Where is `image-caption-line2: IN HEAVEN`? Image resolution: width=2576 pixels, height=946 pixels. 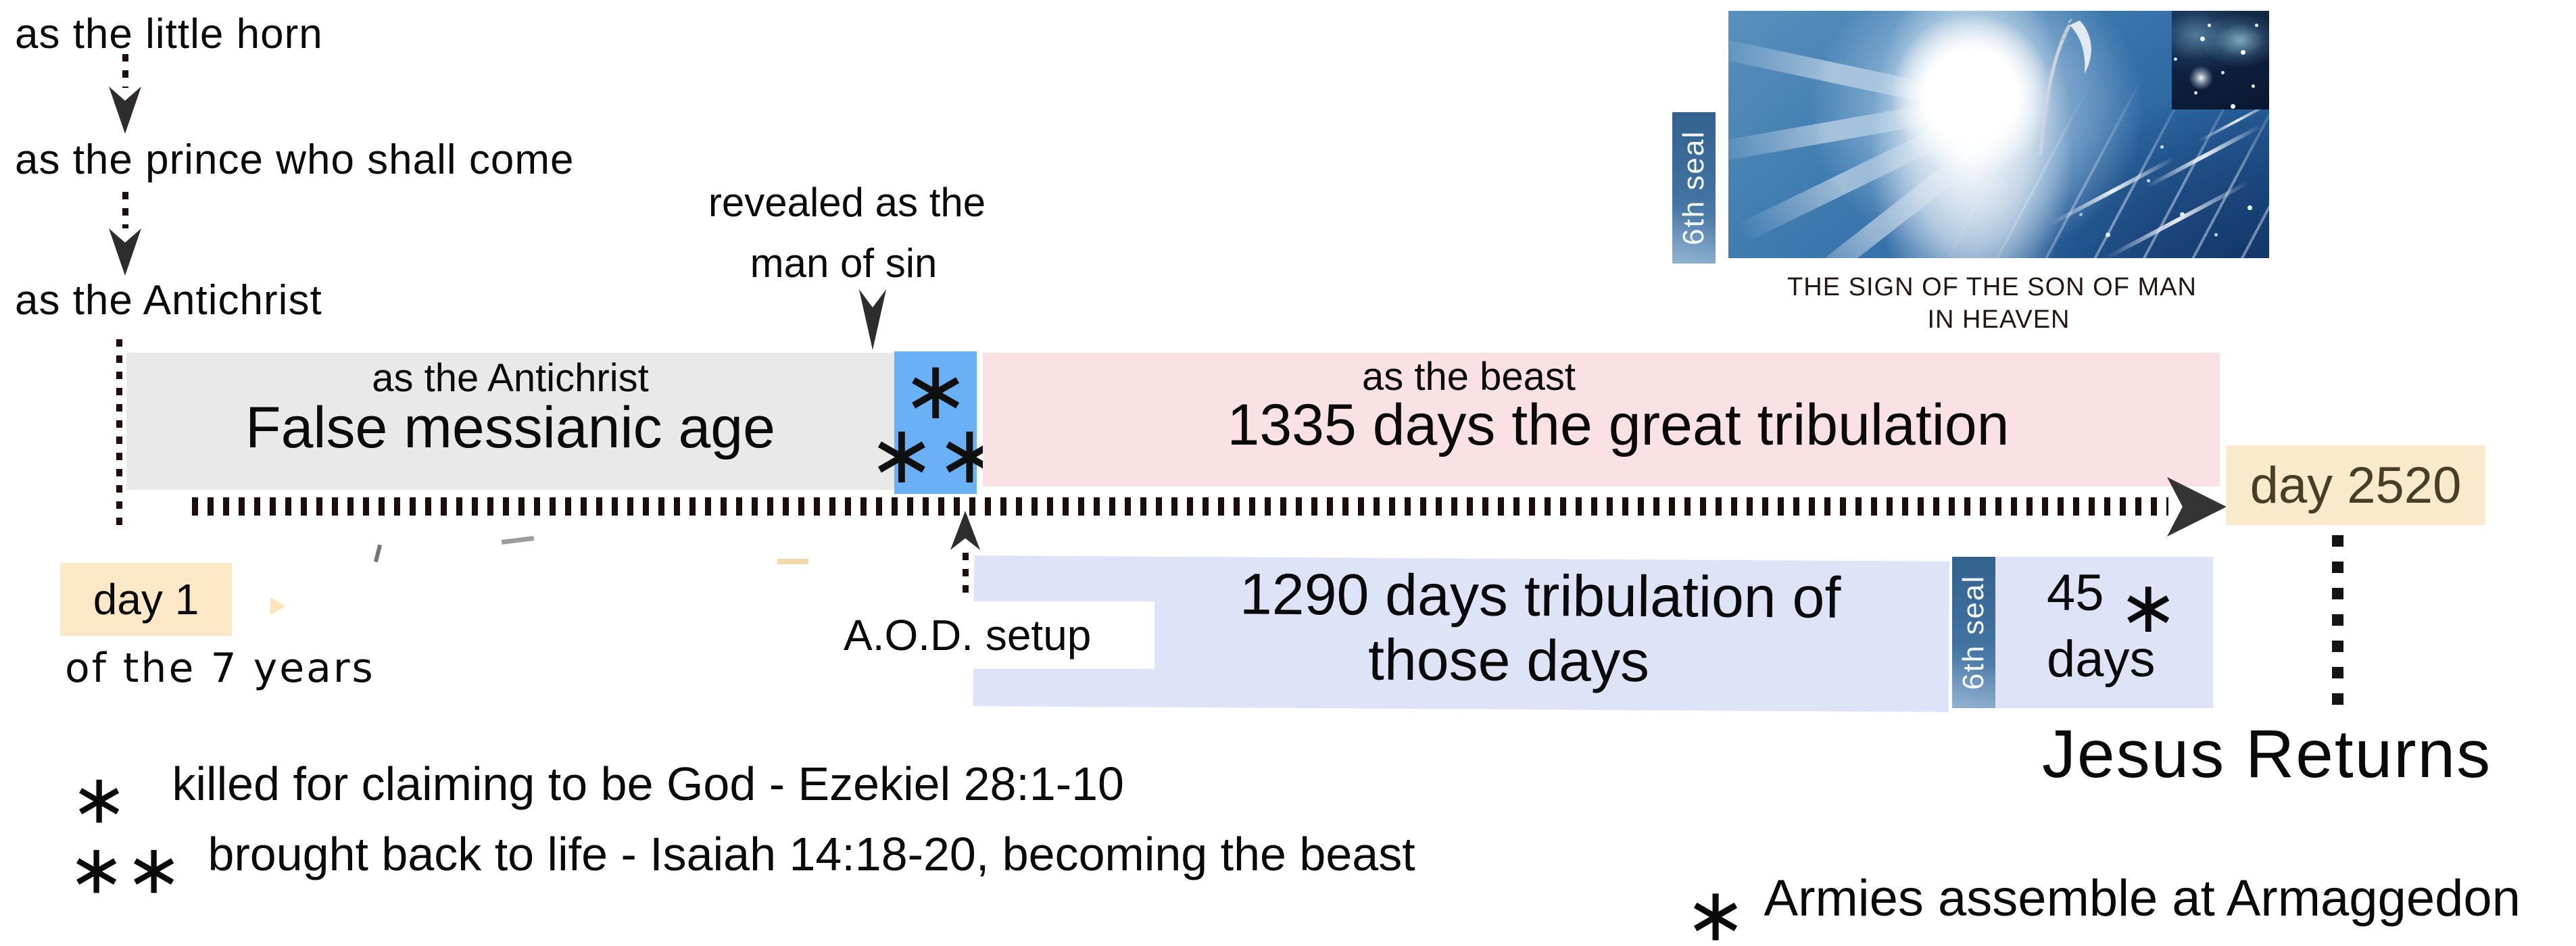 image-caption-line2: IN HEAVEN is located at coordinates (1999, 319).